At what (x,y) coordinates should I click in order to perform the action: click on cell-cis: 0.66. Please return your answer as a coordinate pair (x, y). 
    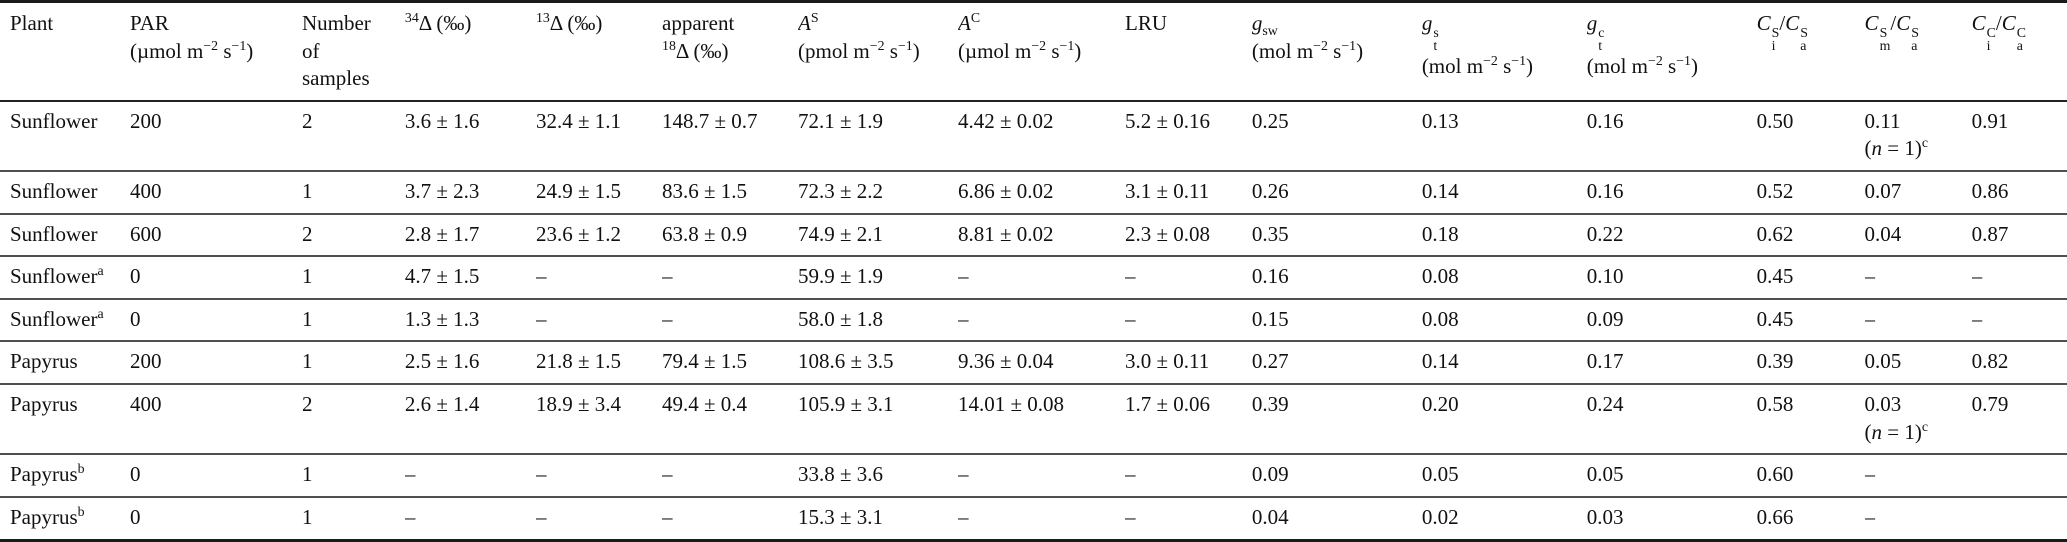
    Looking at the image, I should click on (1775, 516).